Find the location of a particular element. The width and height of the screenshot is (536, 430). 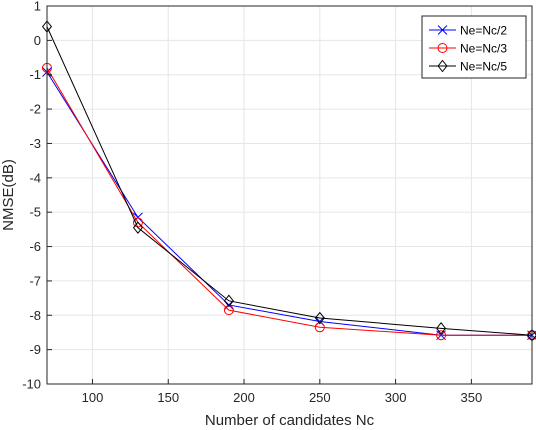

y-tick-label: -2 is located at coordinates (35, 109).